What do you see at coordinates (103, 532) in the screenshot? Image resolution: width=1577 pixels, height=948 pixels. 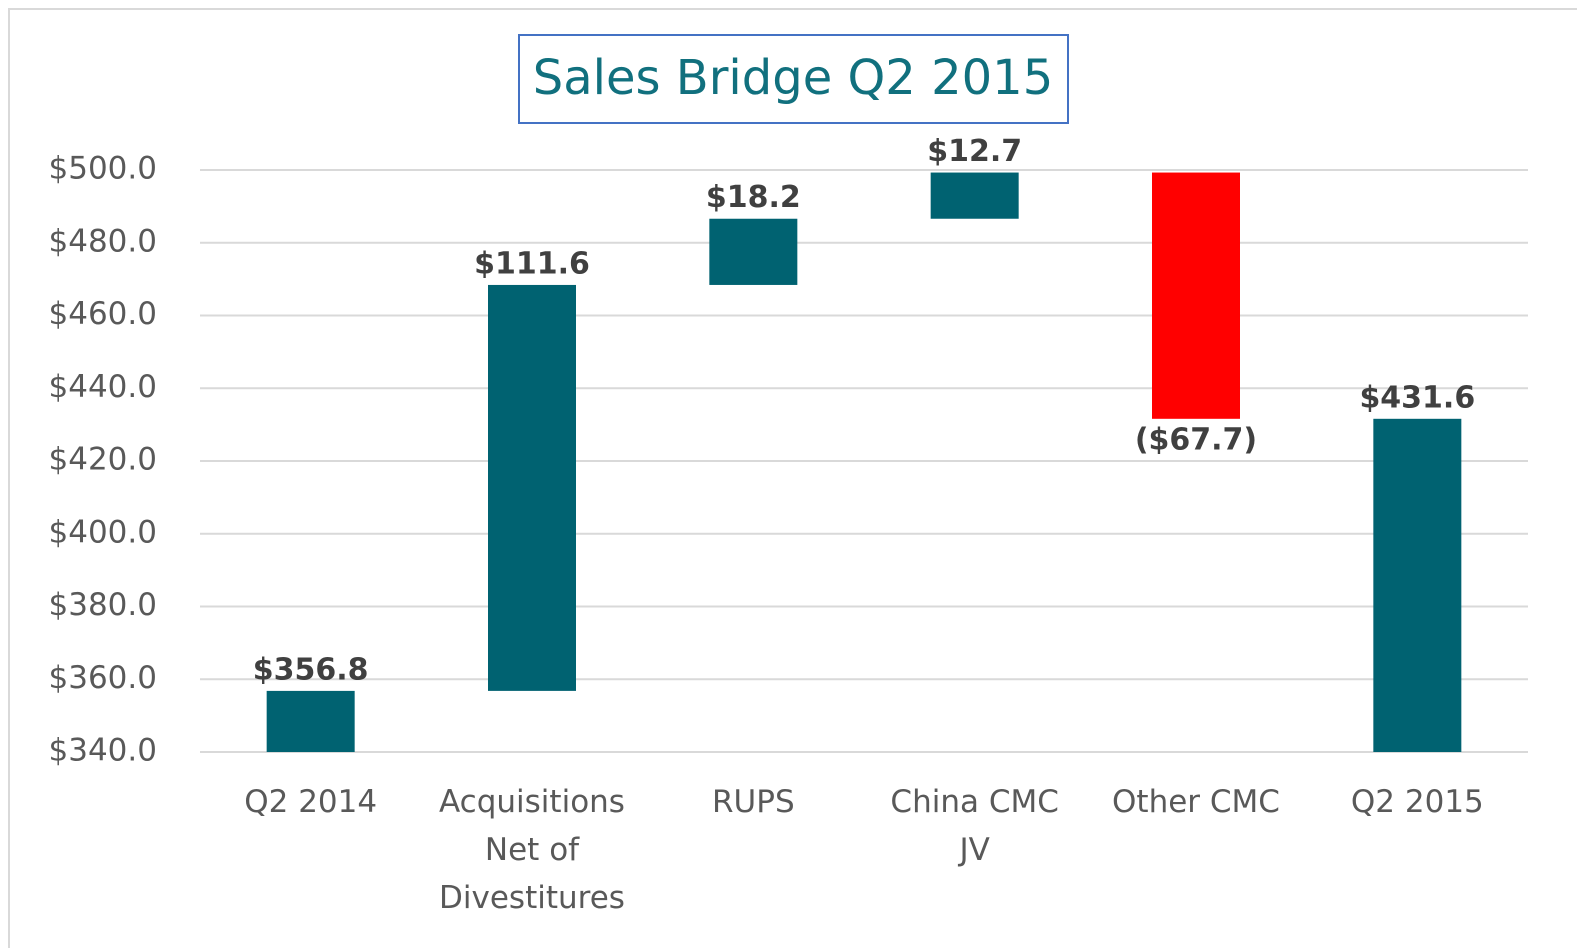 I see `y-tick-label: $400.0` at bounding box center [103, 532].